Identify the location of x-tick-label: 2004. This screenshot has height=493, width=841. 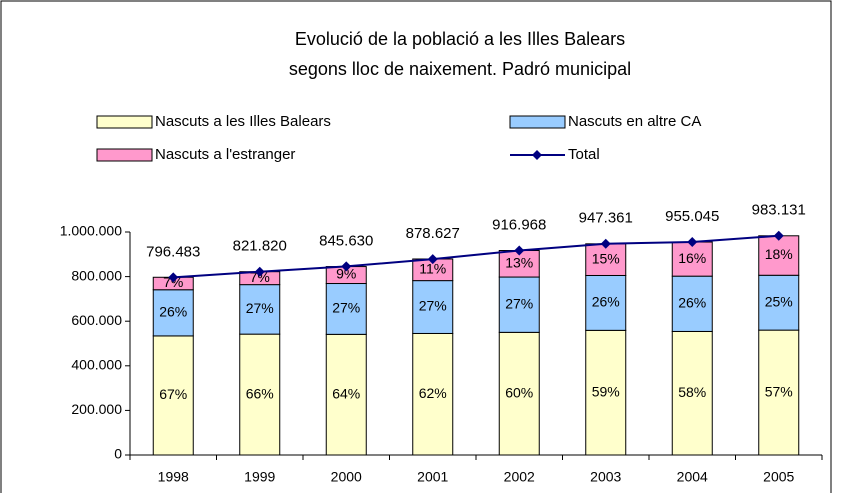
(692, 477).